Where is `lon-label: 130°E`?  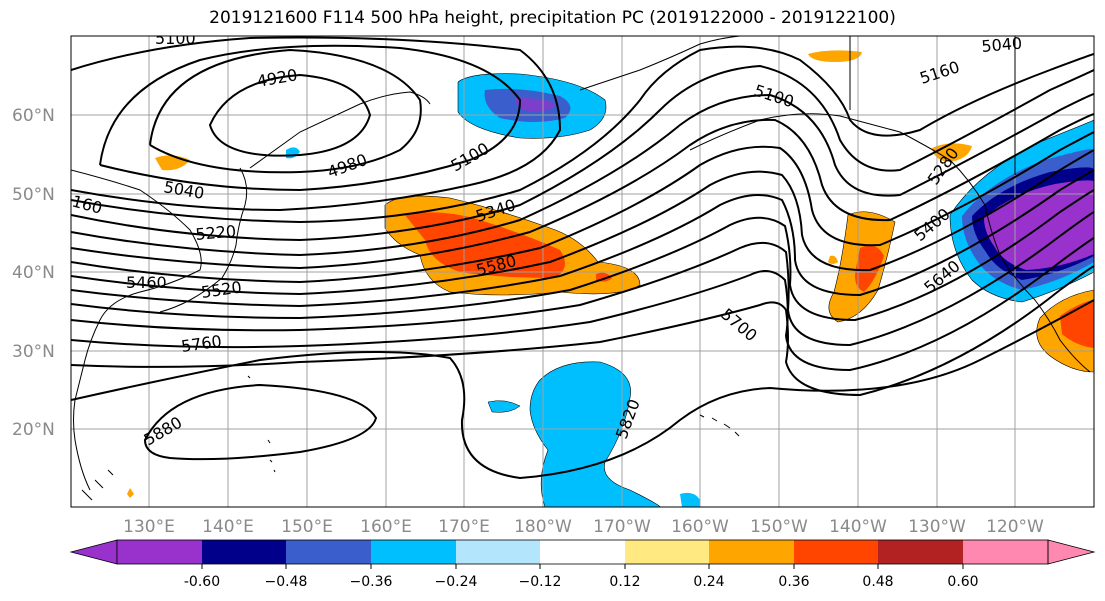 lon-label: 130°E is located at coordinates (149, 527).